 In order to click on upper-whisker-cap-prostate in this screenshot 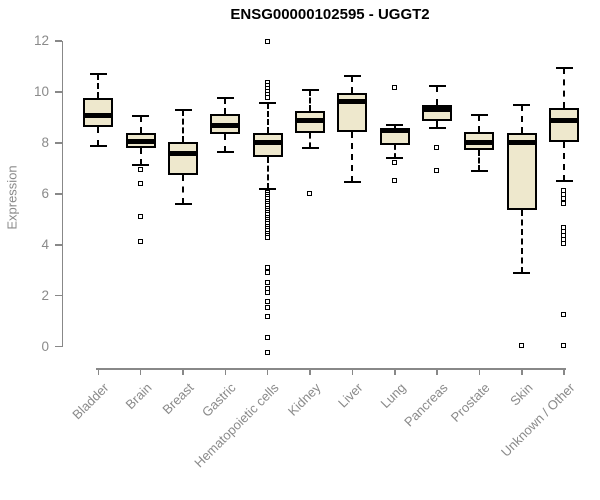, I will do `click(479, 115)`.